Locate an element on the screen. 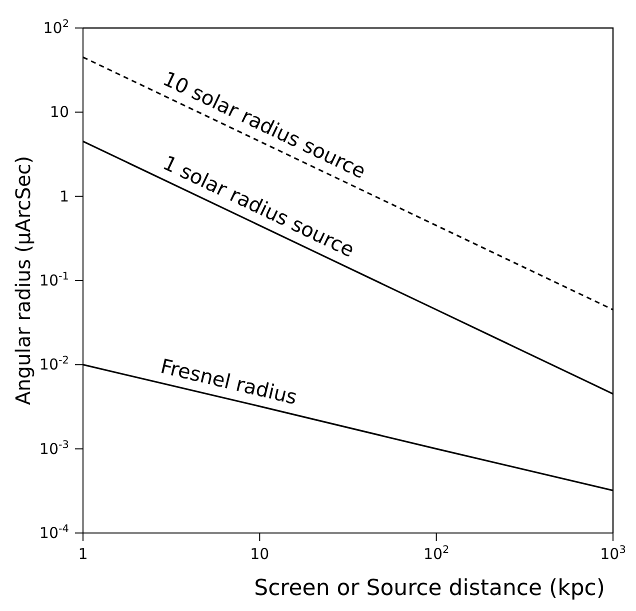 The width and height of the screenshot is (636, 611). y-tick-label: 10$^{-1}$ is located at coordinates (54, 280).